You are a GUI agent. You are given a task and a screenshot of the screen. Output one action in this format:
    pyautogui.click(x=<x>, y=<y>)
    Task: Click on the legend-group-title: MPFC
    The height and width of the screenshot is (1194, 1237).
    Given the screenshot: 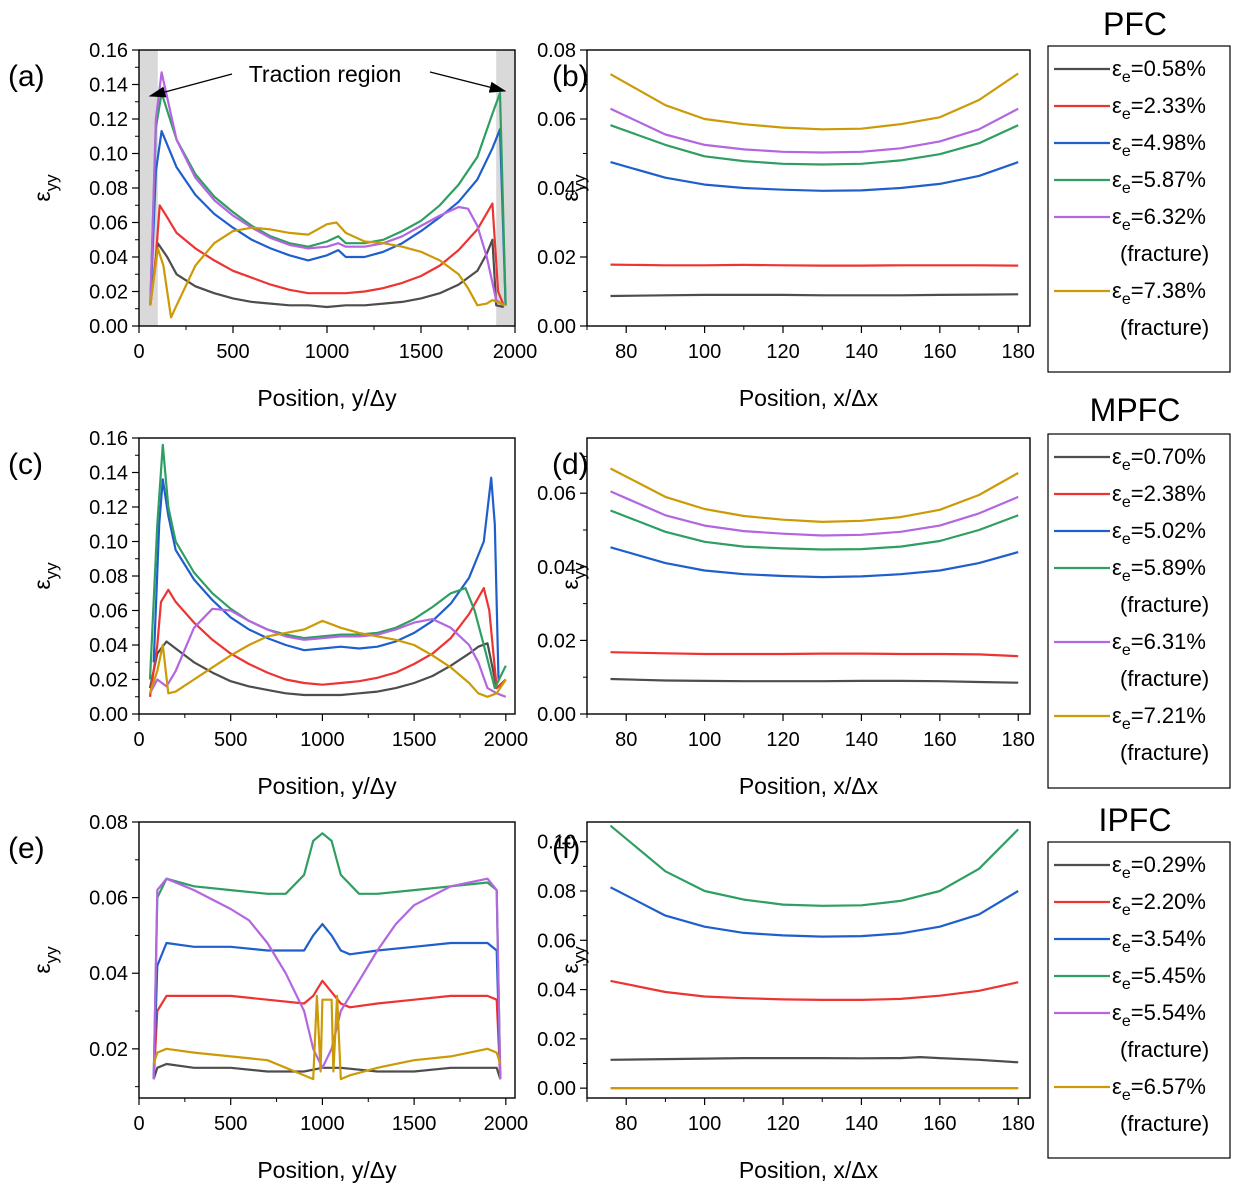 What is the action you would take?
    pyautogui.click(x=1135, y=410)
    